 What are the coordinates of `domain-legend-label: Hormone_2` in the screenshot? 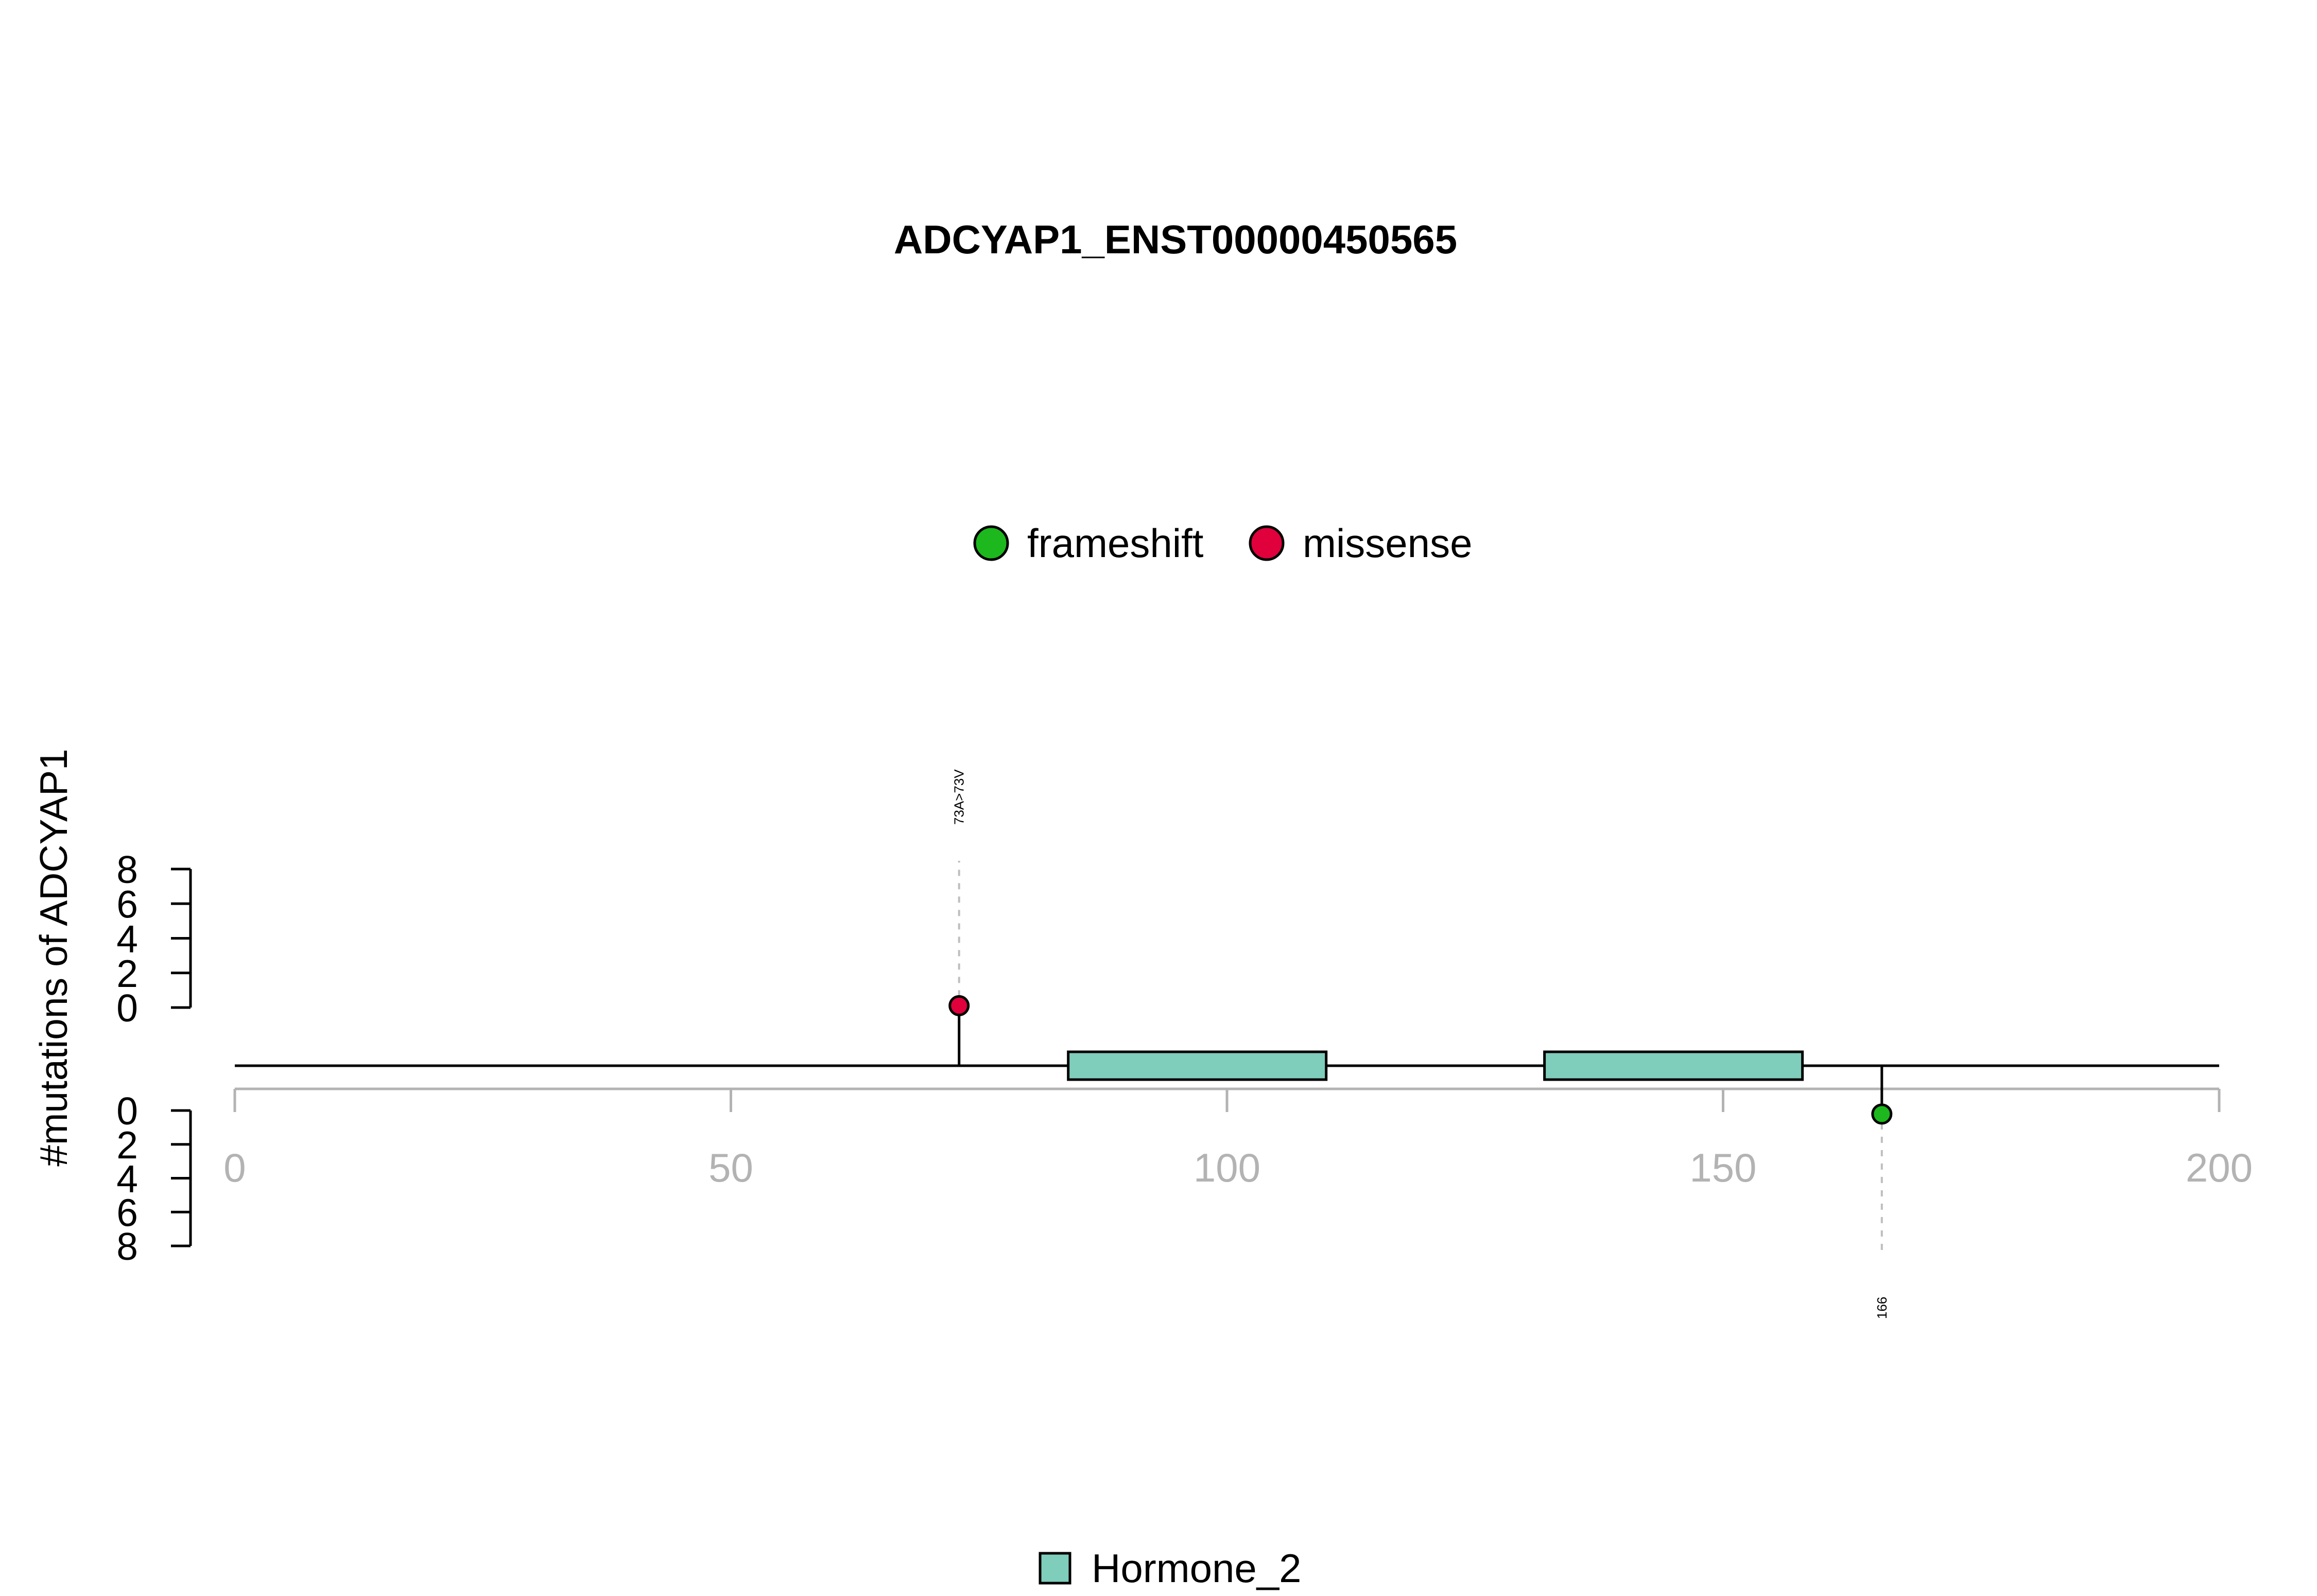 It's located at (1197, 1569).